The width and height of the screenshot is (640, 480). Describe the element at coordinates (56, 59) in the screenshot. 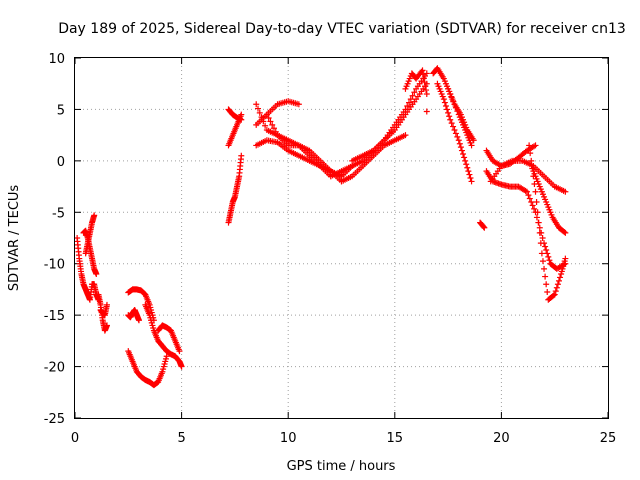

I see `y-tick-label: 10` at that location.